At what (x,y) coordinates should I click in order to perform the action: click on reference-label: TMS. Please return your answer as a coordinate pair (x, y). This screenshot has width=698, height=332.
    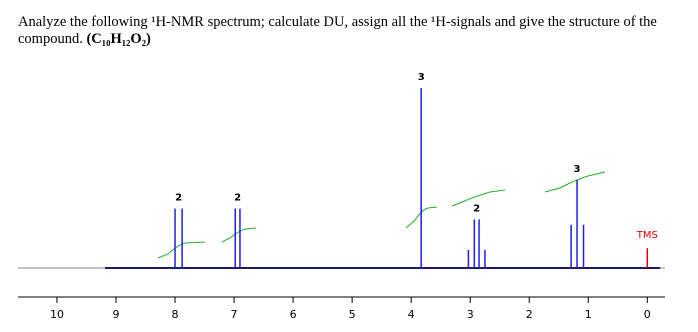
    Looking at the image, I should click on (647, 235).